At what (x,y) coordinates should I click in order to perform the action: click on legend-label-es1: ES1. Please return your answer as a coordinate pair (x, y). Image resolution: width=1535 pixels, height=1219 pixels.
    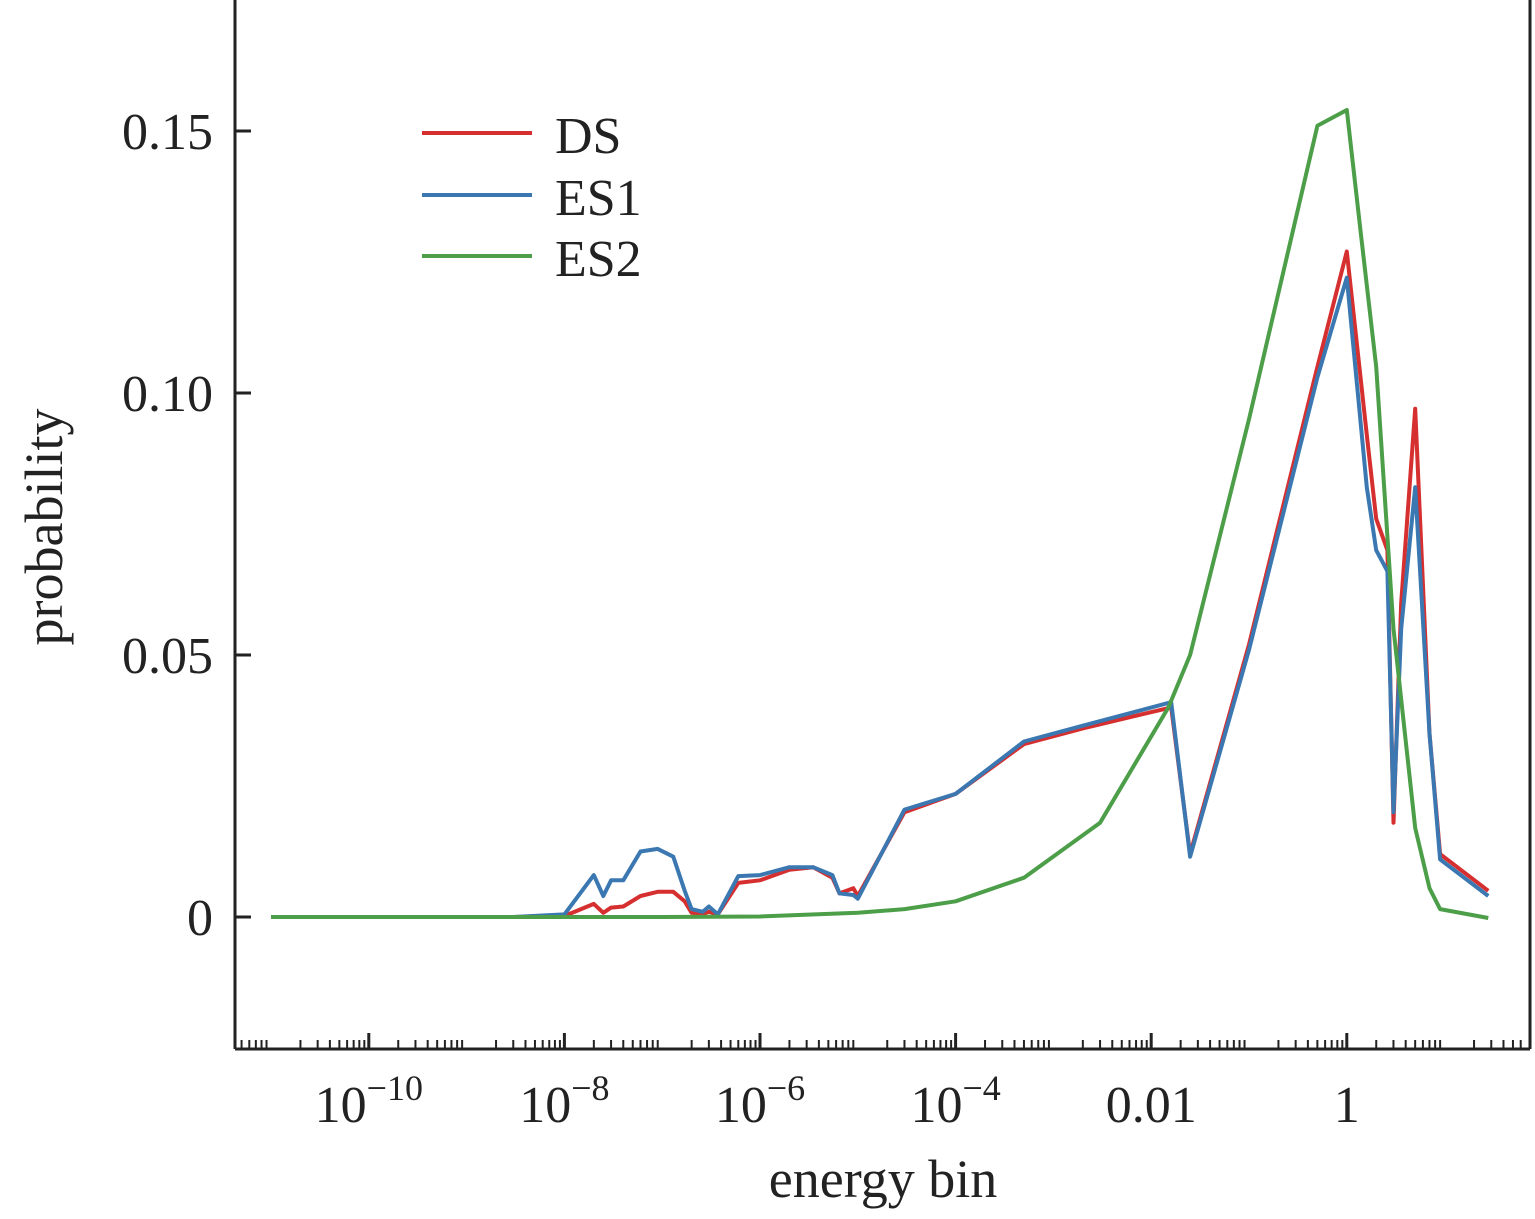
    Looking at the image, I should click on (598, 198).